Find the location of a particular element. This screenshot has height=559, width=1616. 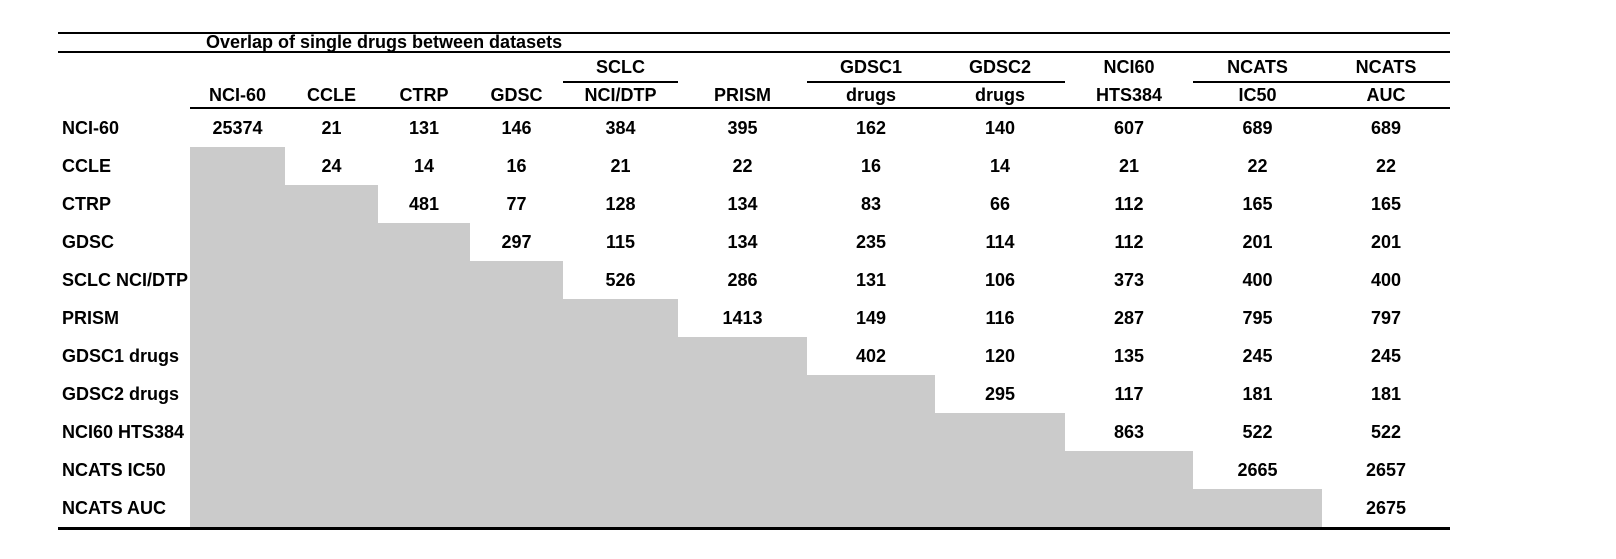

column-spanner-label: NCI60 is located at coordinates (1129, 67).